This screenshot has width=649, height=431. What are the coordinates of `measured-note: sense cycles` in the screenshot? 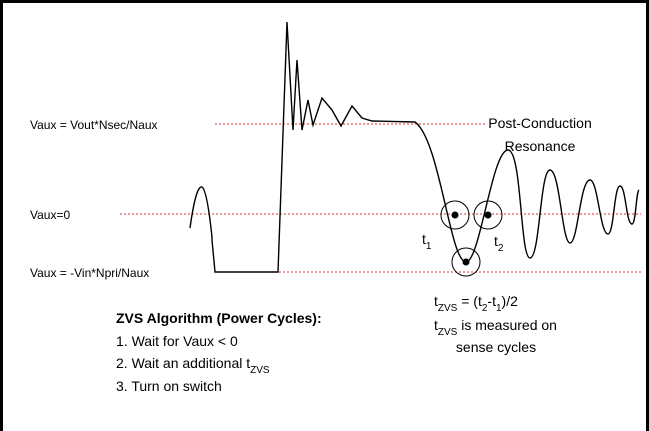 It's located at (496, 347).